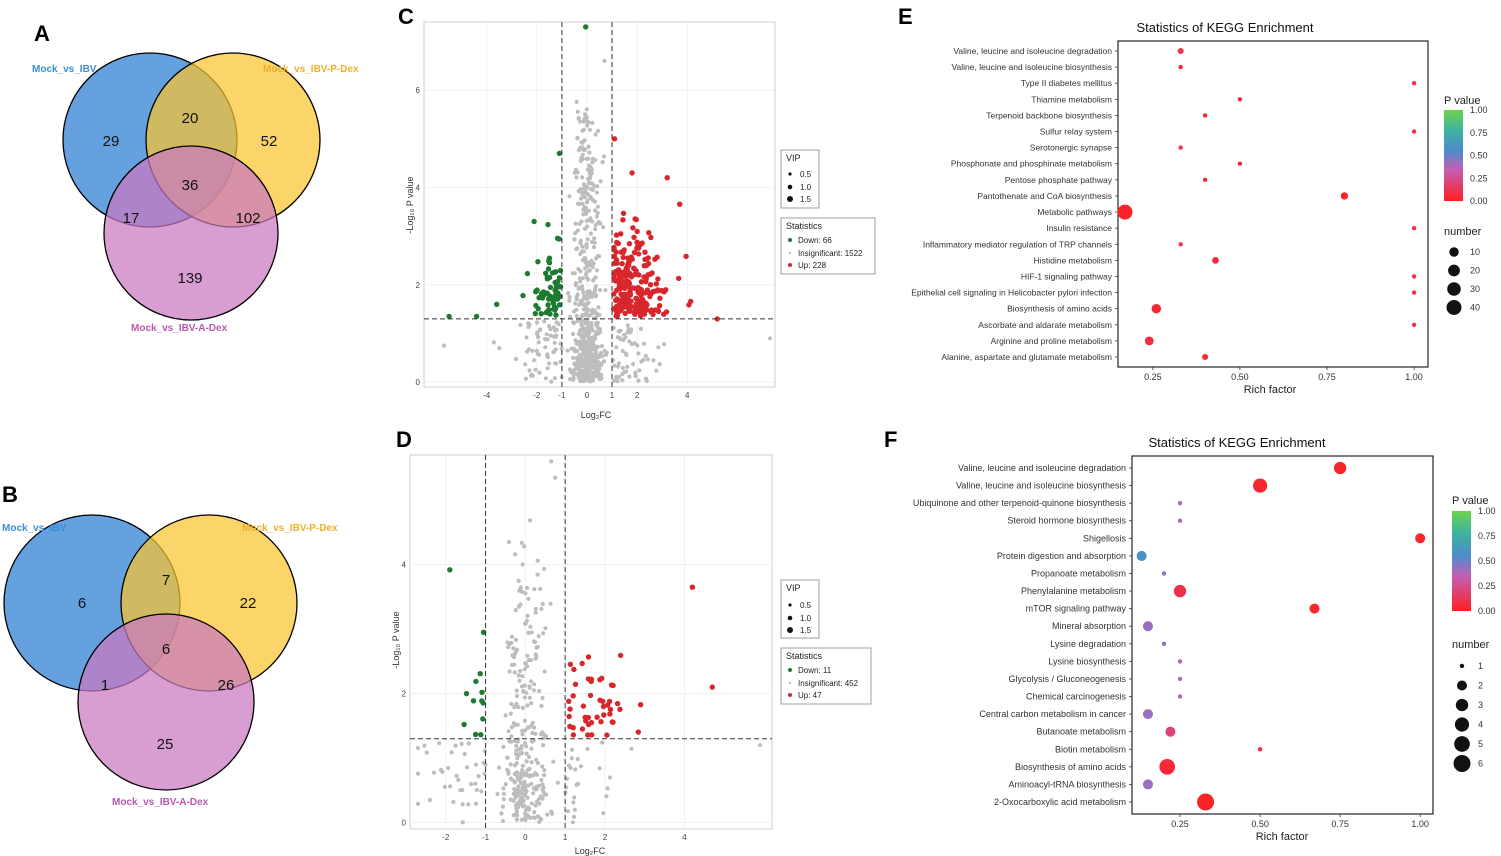 The image size is (1501, 856). I want to click on x-tick-label: 0.25, so click(1180, 824).